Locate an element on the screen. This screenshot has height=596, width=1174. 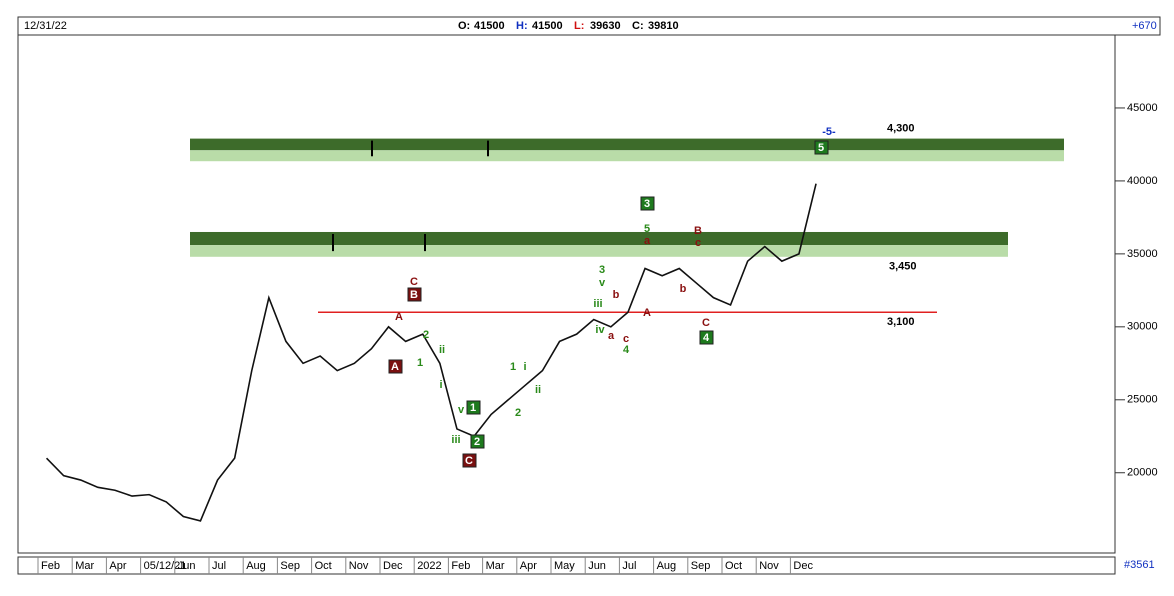
ohlc-label: L: is located at coordinates (579, 26).